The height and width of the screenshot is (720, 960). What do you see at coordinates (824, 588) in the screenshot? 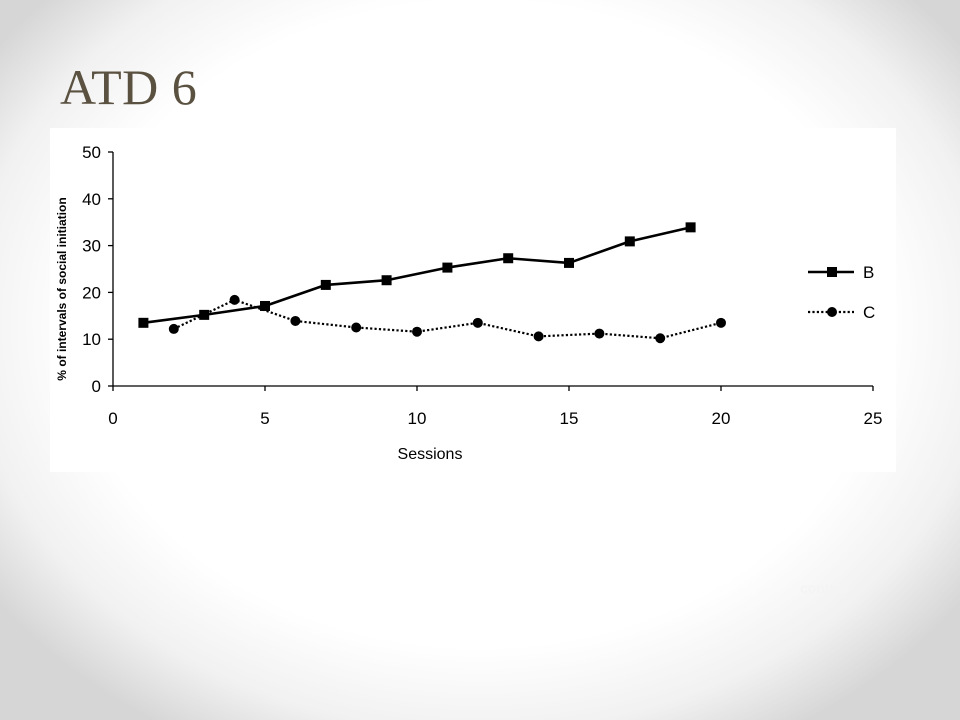
I see `footer-faint-text: control` at bounding box center [824, 588].